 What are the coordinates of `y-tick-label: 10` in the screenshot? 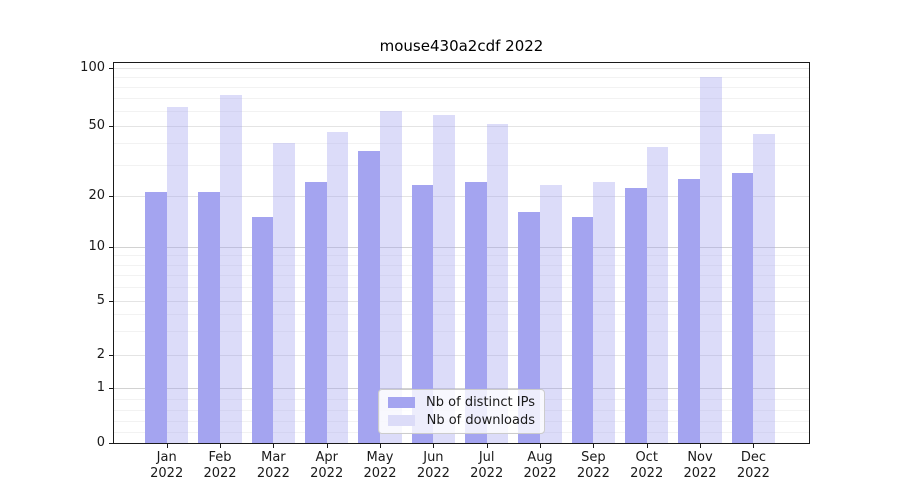 It's located at (96, 247).